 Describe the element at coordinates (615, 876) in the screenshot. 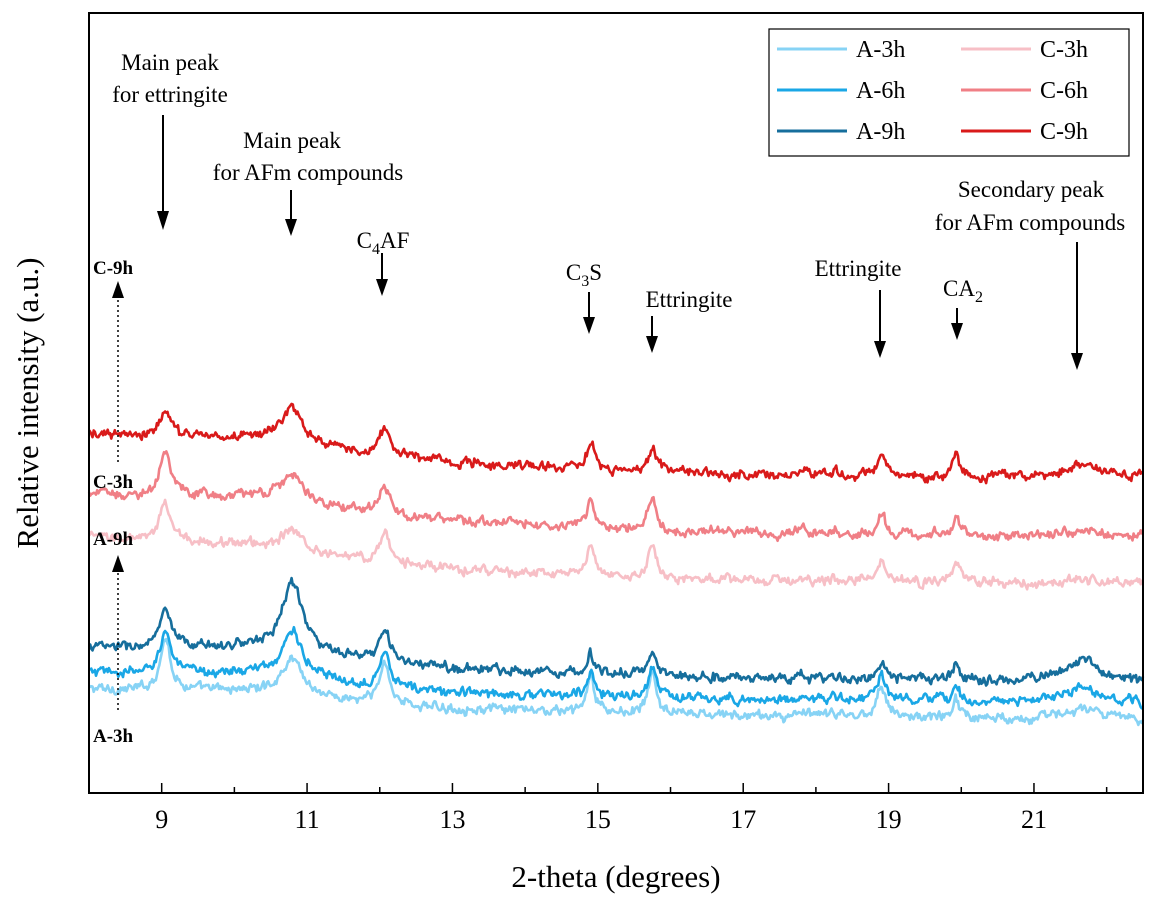

I see `x-axis-label: 2-theta (degrees)` at that location.